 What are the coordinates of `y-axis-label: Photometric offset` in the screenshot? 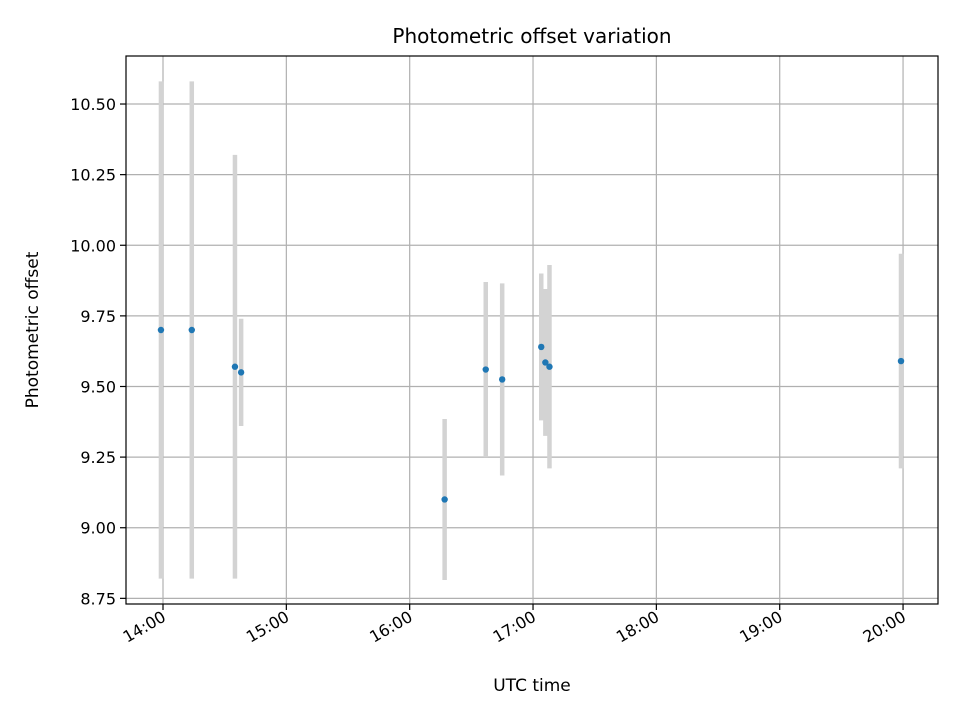 It's located at (33, 329).